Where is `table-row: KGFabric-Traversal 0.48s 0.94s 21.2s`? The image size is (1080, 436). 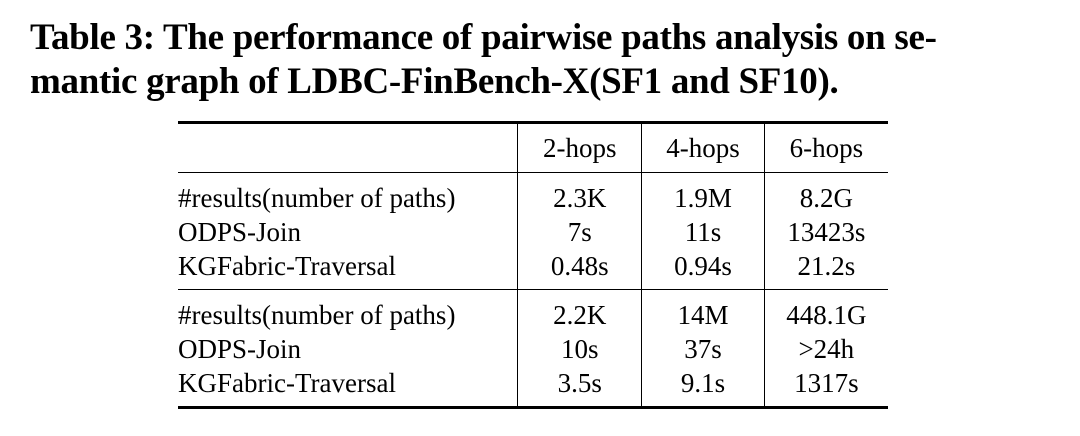 table-row: KGFabric-Traversal 0.48s 0.94s 21.2s is located at coordinates (533, 269).